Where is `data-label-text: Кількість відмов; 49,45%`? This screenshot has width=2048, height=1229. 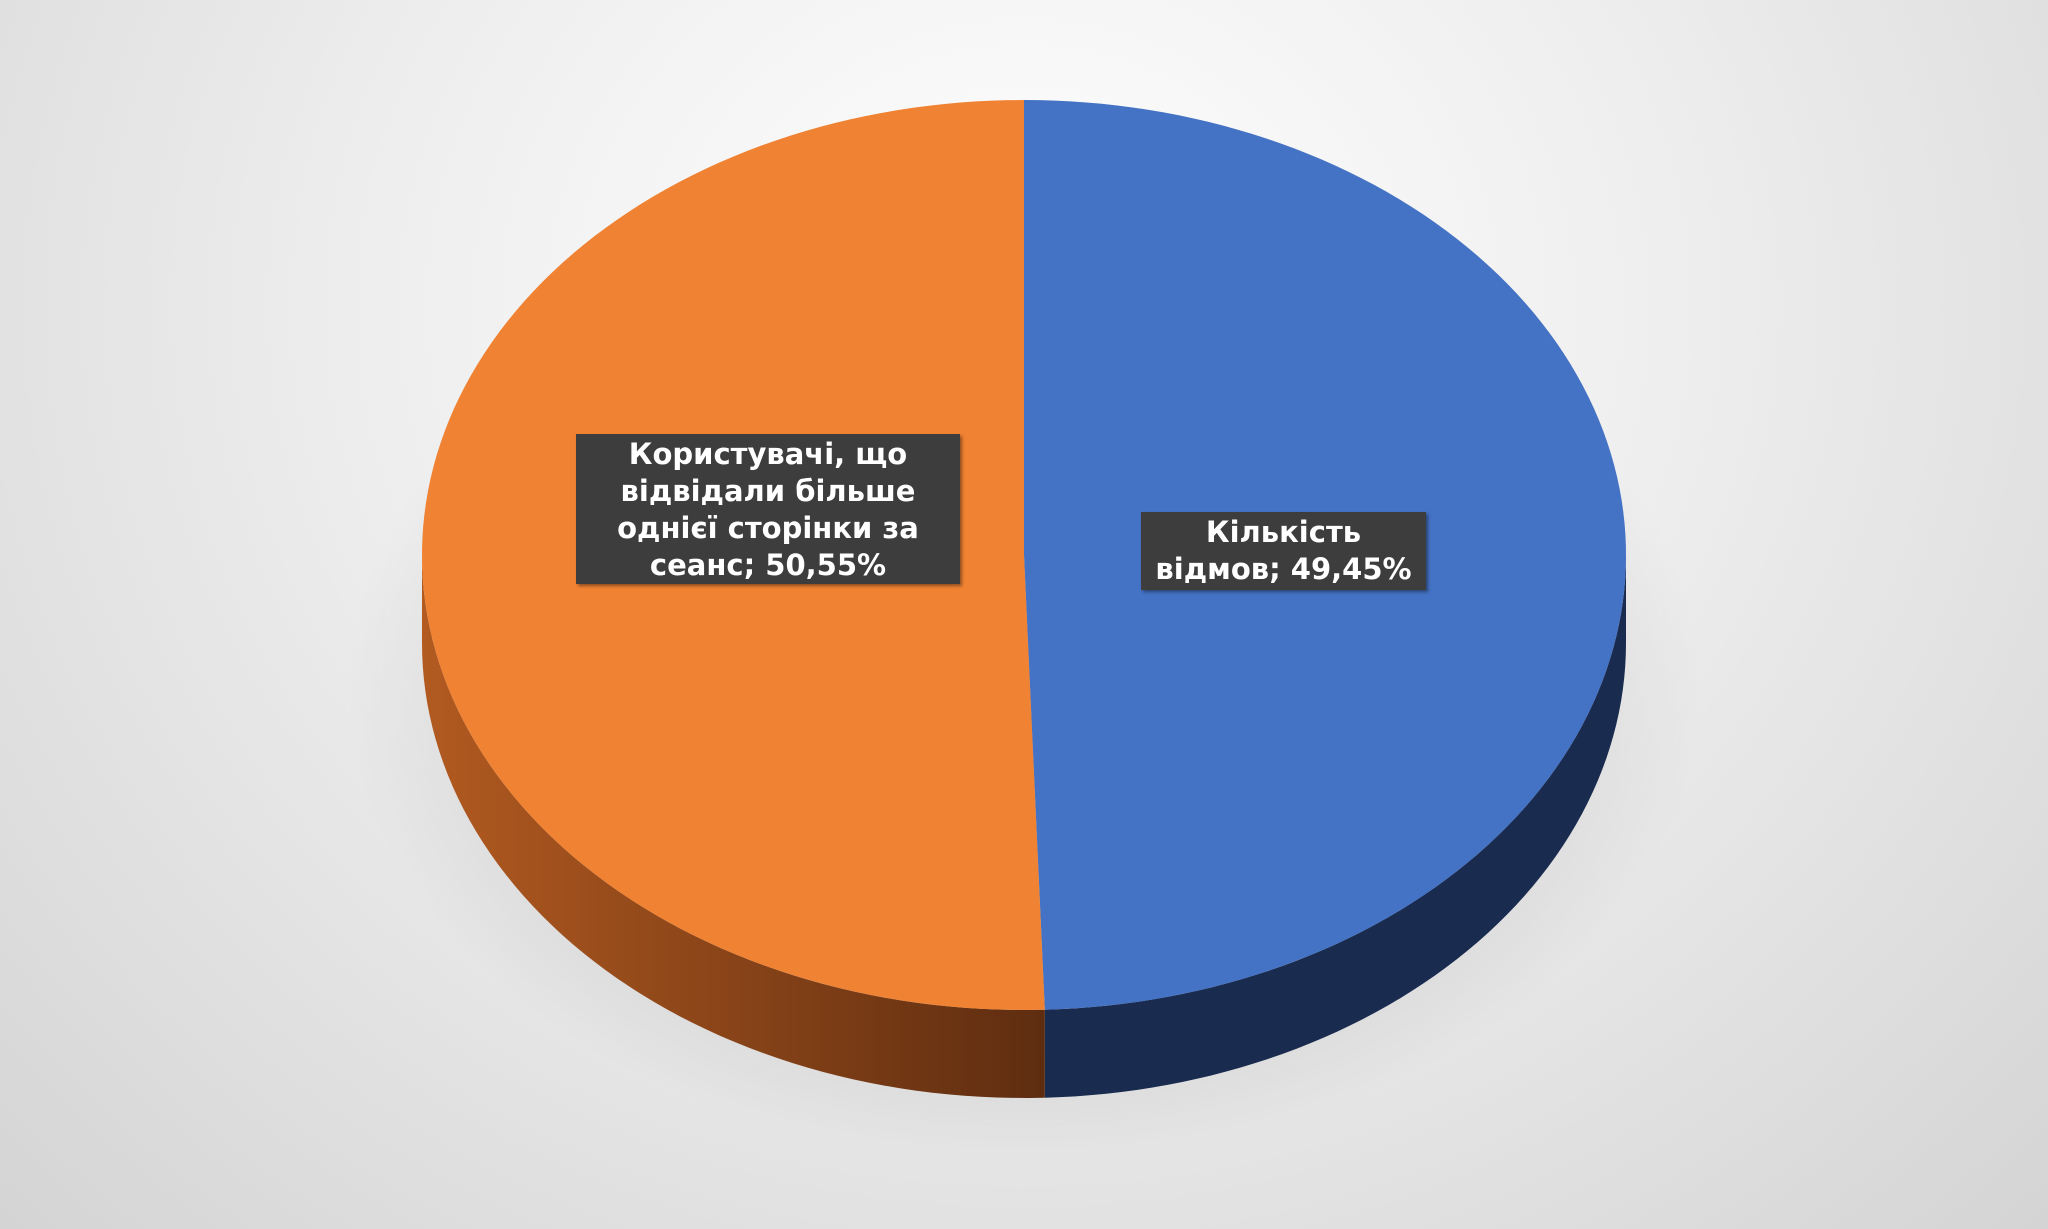 data-label-text: Кількість відмов; 49,45% is located at coordinates (1283, 550).